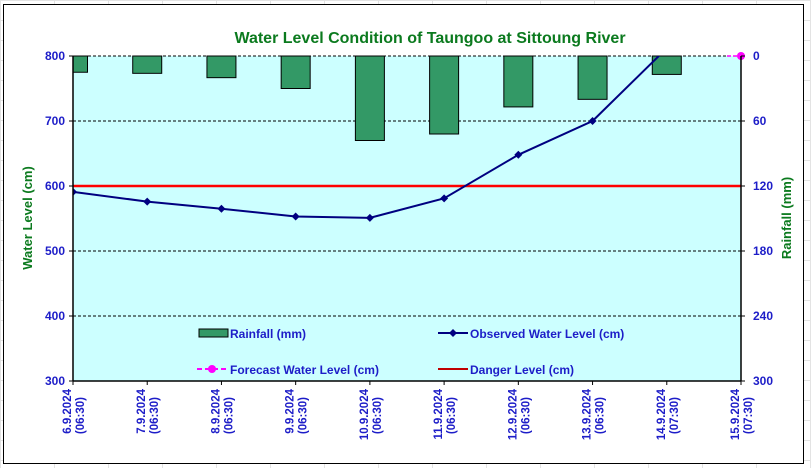 This screenshot has width=811, height=468. I want to click on x-tick-label: 7.9.2024 (06:30), so click(148, 411).